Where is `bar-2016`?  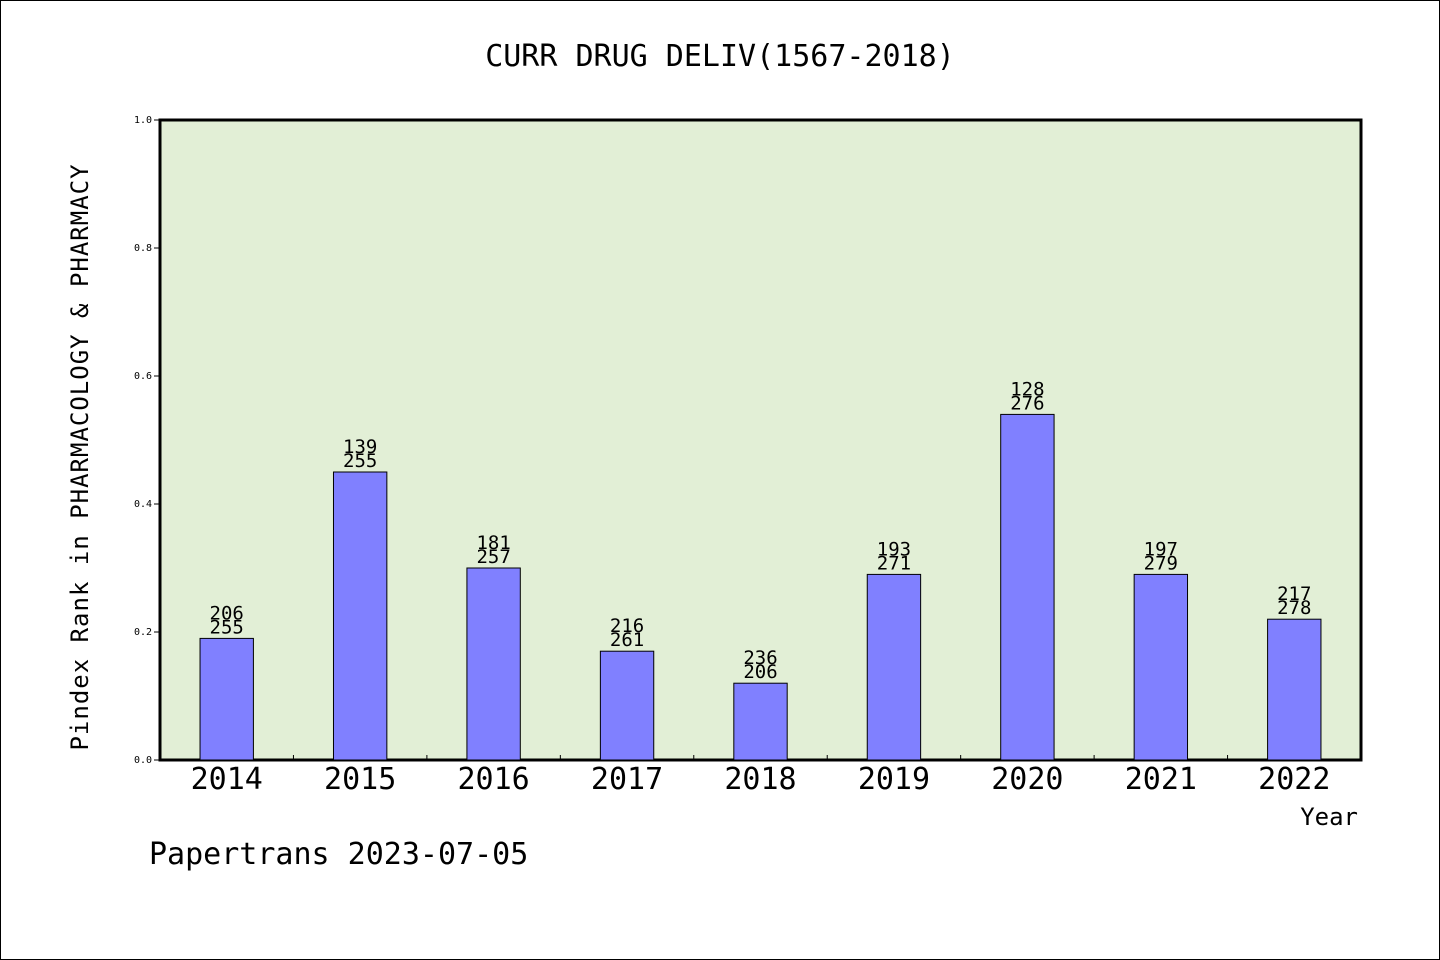 bar-2016 is located at coordinates (493, 664).